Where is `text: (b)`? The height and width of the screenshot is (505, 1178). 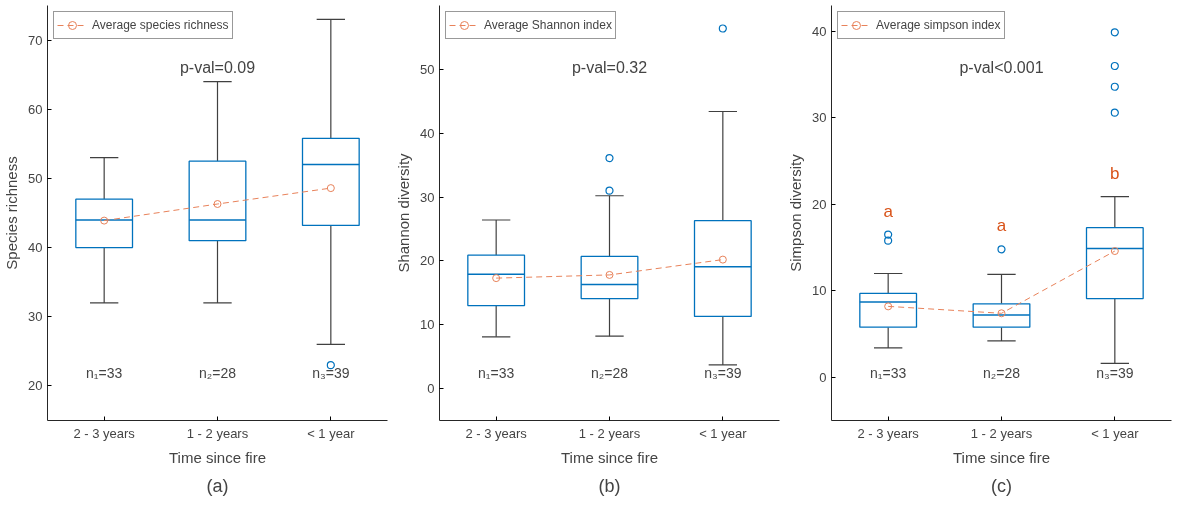 text: (b) is located at coordinates (609, 485).